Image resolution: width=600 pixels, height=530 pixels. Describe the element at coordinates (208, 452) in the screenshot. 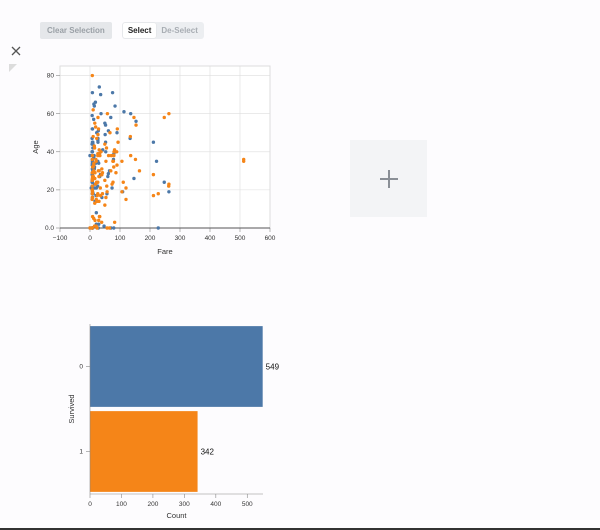

I see `bar-value-label: 342` at that location.